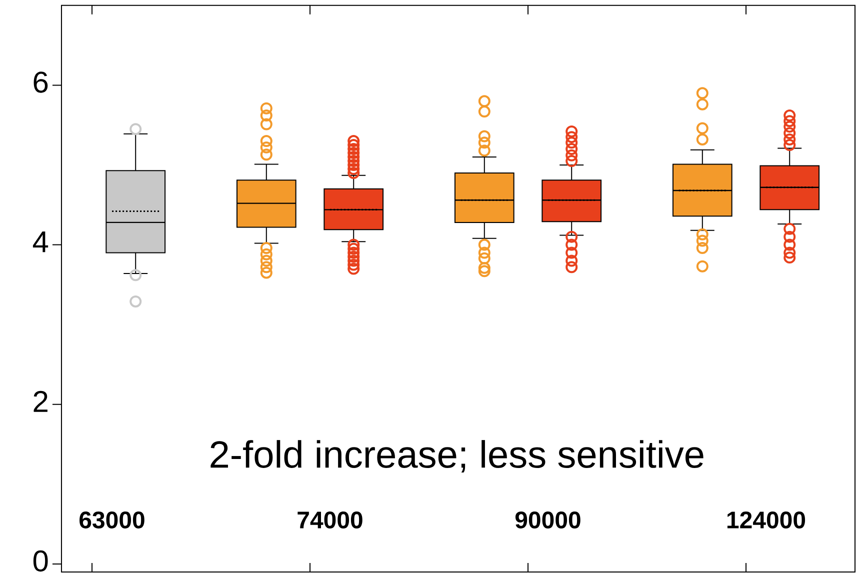 This screenshot has width=865, height=576. I want to click on y-tick-label: 4, so click(40, 241).